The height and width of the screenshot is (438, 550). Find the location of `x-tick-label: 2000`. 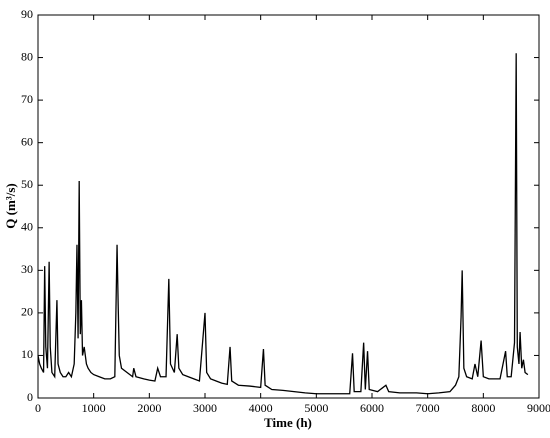

x-tick-label: 2000 is located at coordinates (149, 408).